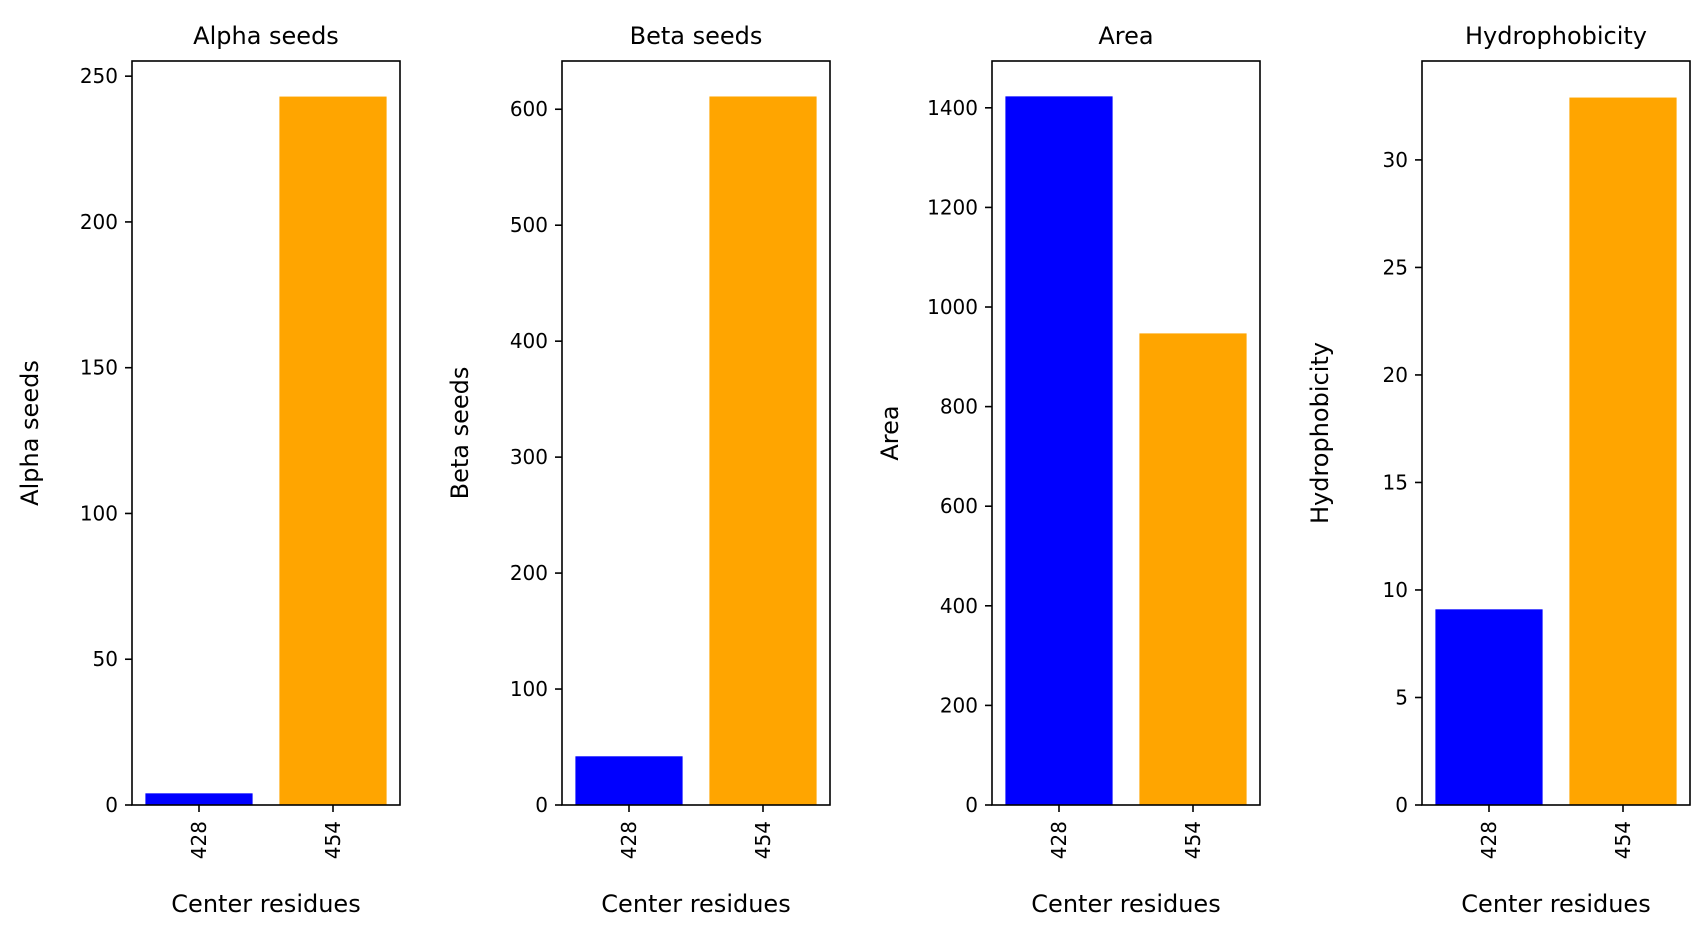 The image size is (1706, 937). What do you see at coordinates (1126, 433) in the screenshot?
I see `plot-frame-area` at bounding box center [1126, 433].